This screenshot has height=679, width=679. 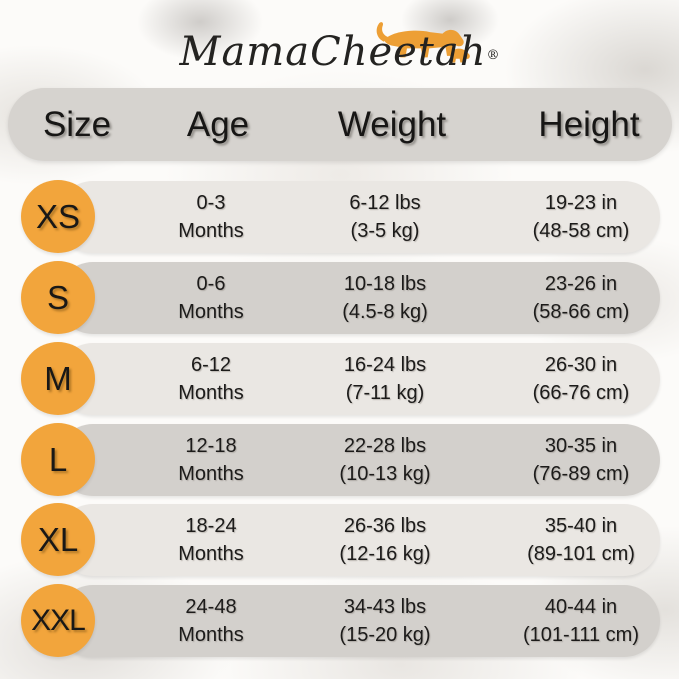 I want to click on size-label: XL, so click(x=58, y=539).